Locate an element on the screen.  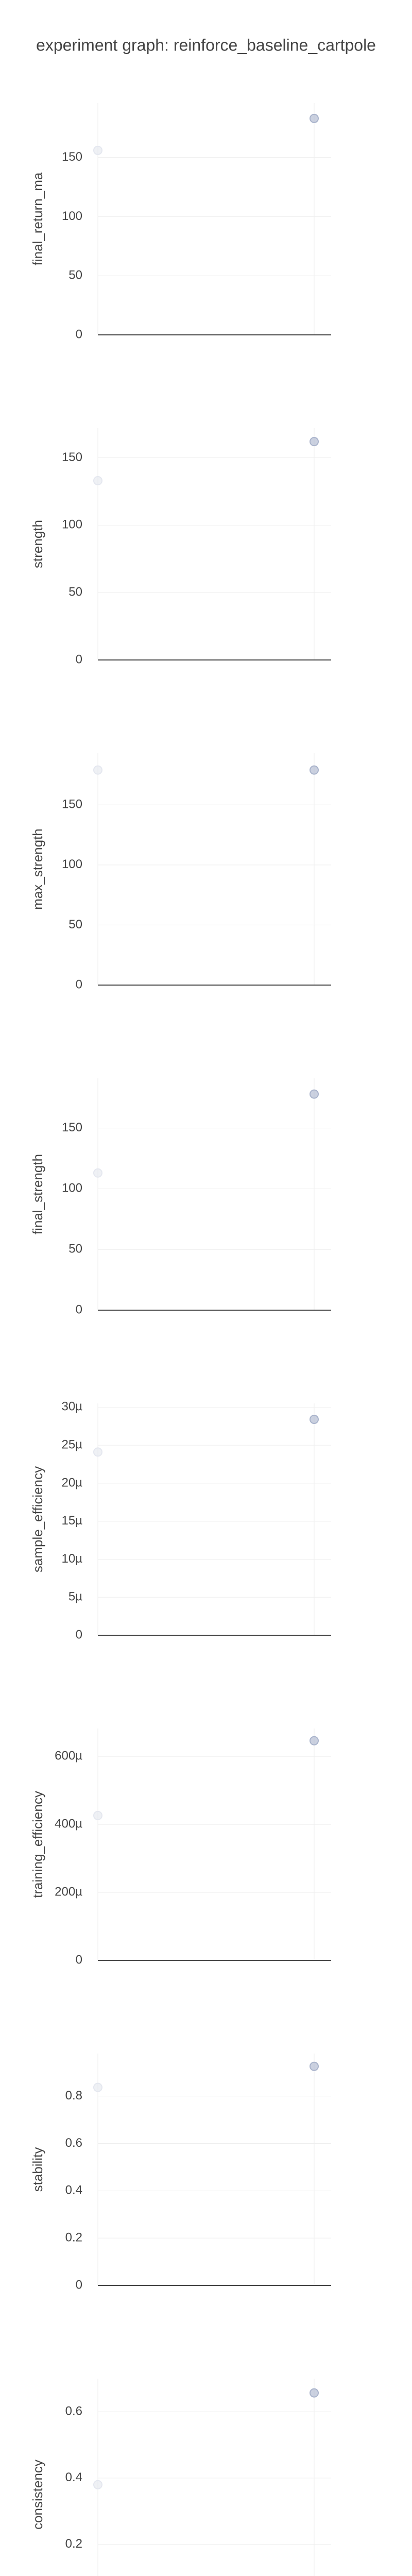
y-axis-label: stability is located at coordinates (37, 2169).